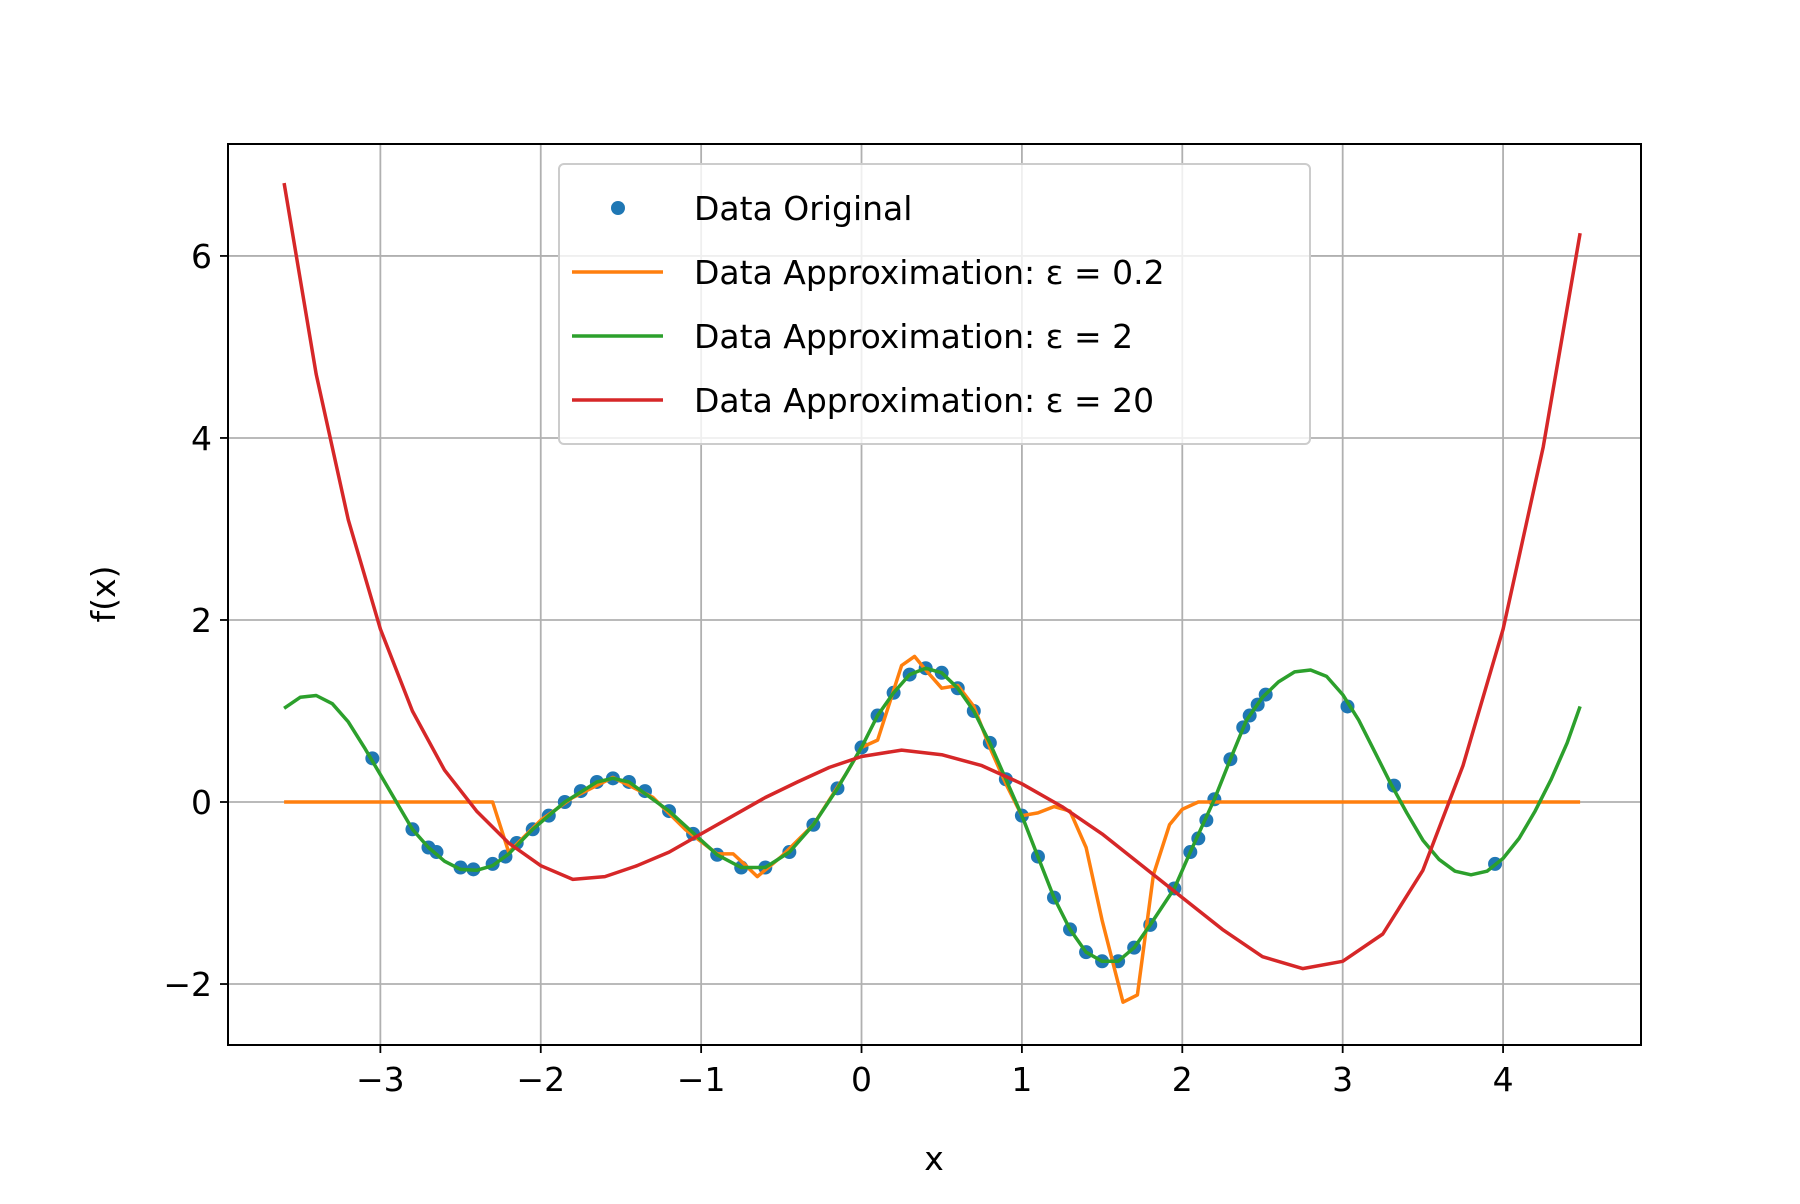 The image size is (1800, 1204). I want to click on x-tick-label: 1, so click(1021, 1079).